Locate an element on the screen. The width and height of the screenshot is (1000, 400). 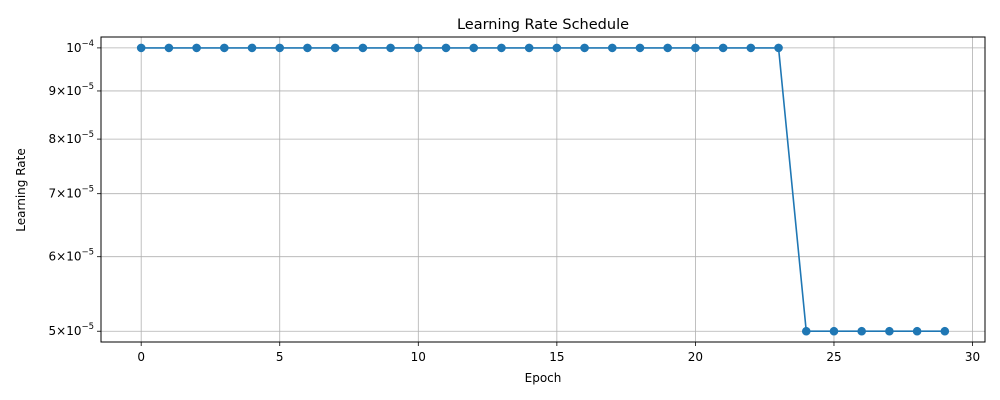
x-tick-label: 20 is located at coordinates (695, 357).